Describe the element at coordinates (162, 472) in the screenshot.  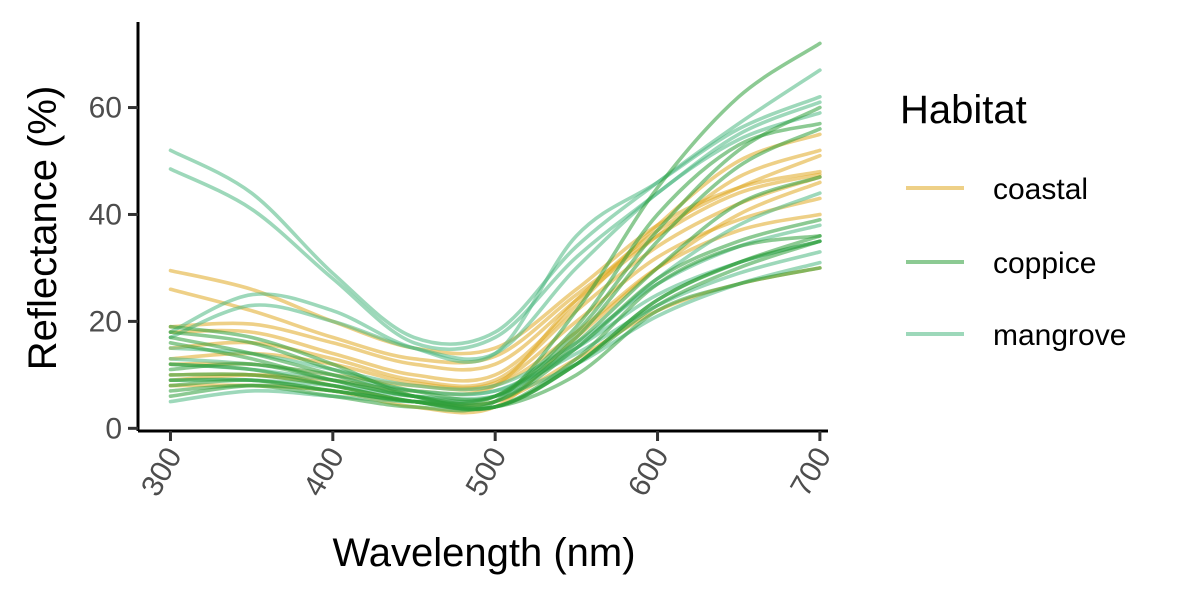
I see `x-tick-label-300: 300` at that location.